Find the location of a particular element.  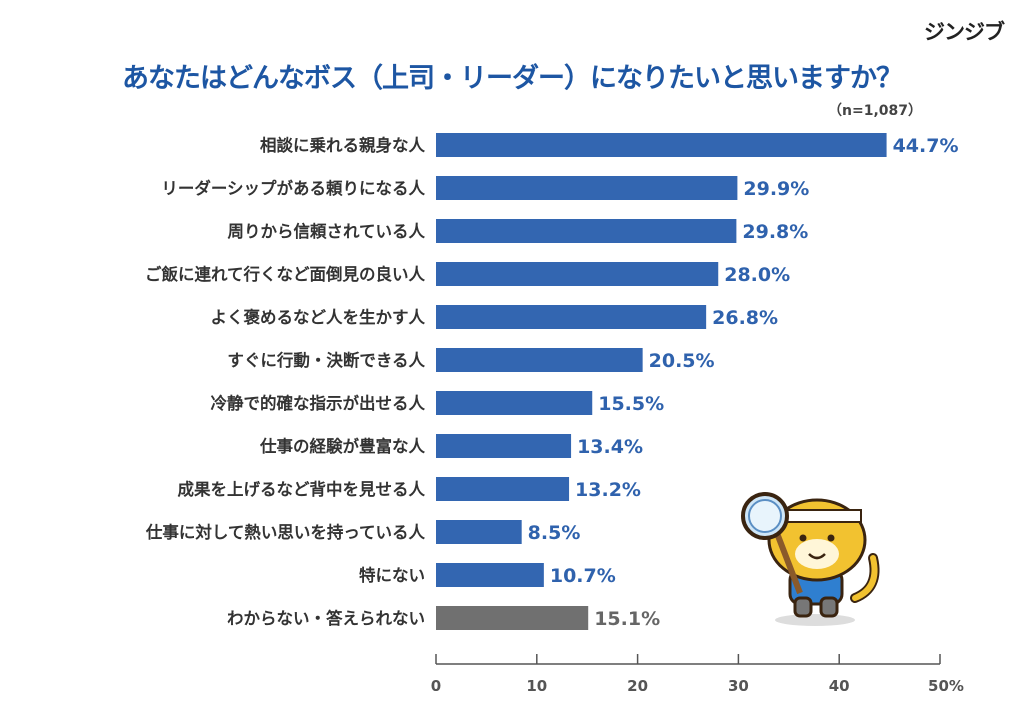

value-label: 10.7% is located at coordinates (583, 576).